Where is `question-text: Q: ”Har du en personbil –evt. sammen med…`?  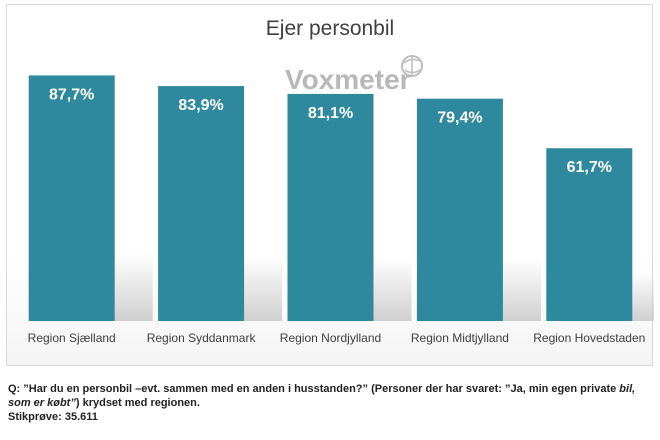 question-text: Q: ”Har du en personbil –evt. sammen med… is located at coordinates (312, 389).